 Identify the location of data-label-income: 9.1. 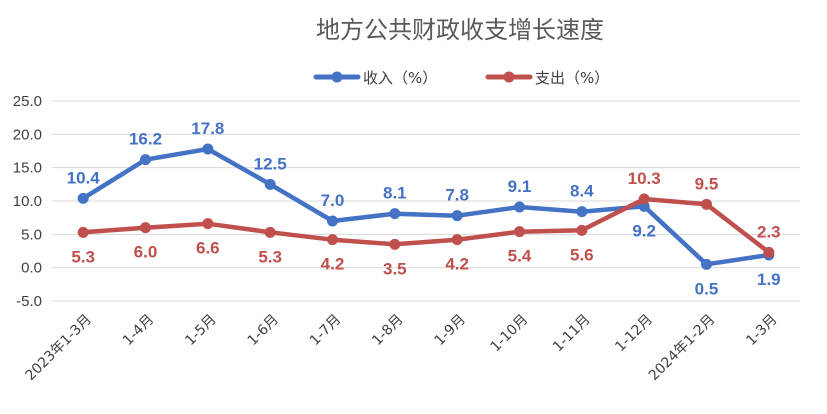
(520, 186).